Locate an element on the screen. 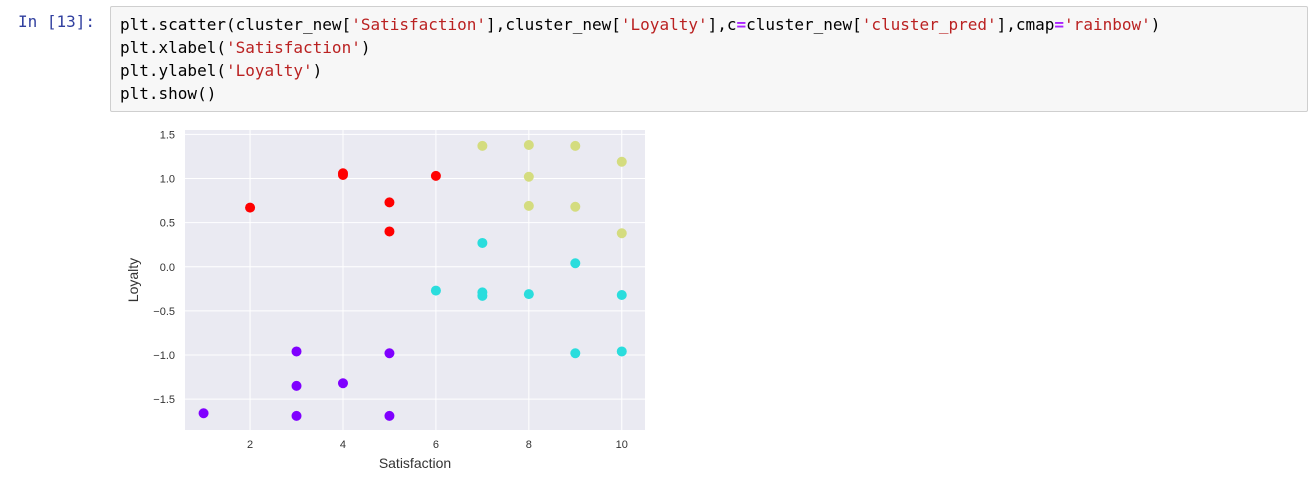  y-tick-label: 0.5 is located at coordinates (167, 224).